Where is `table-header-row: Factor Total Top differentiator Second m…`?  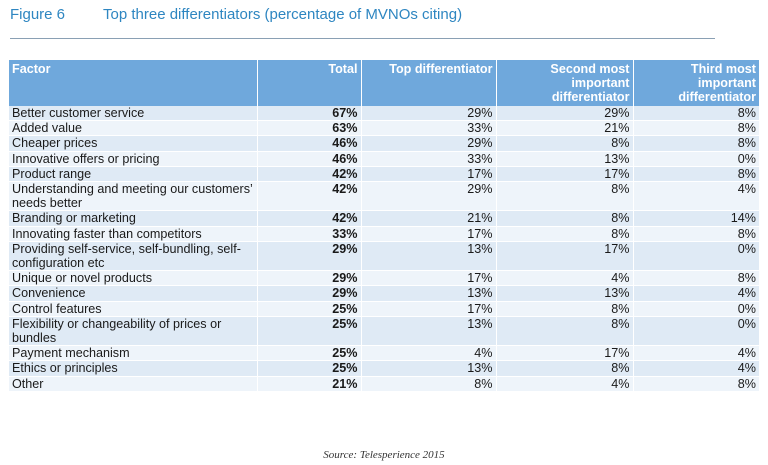
table-header-row: Factor Total Top differentiator Second m… is located at coordinates (384, 83).